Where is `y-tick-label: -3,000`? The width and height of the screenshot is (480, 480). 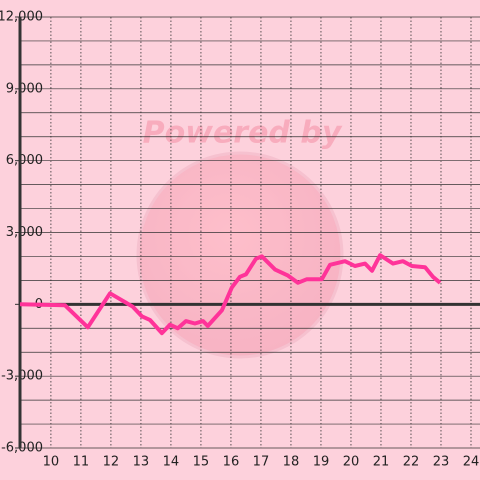 y-tick-label: -3,000 is located at coordinates (22, 376).